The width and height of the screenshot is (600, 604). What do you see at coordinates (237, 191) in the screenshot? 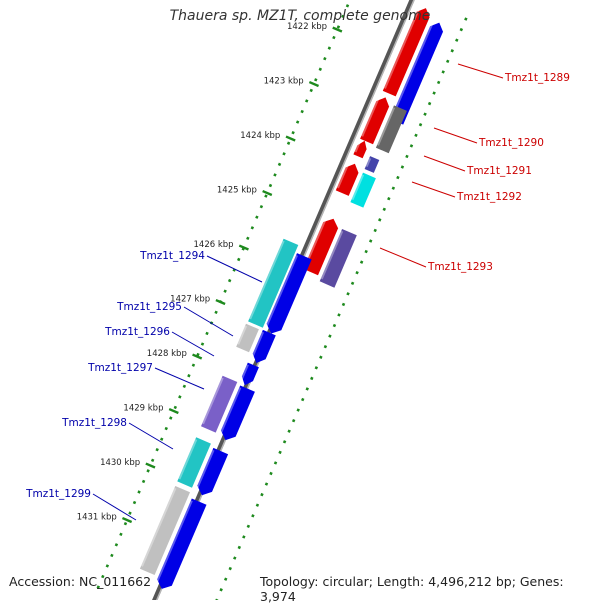
I see `scale-tick-label: 1425 kbp` at bounding box center [237, 191].